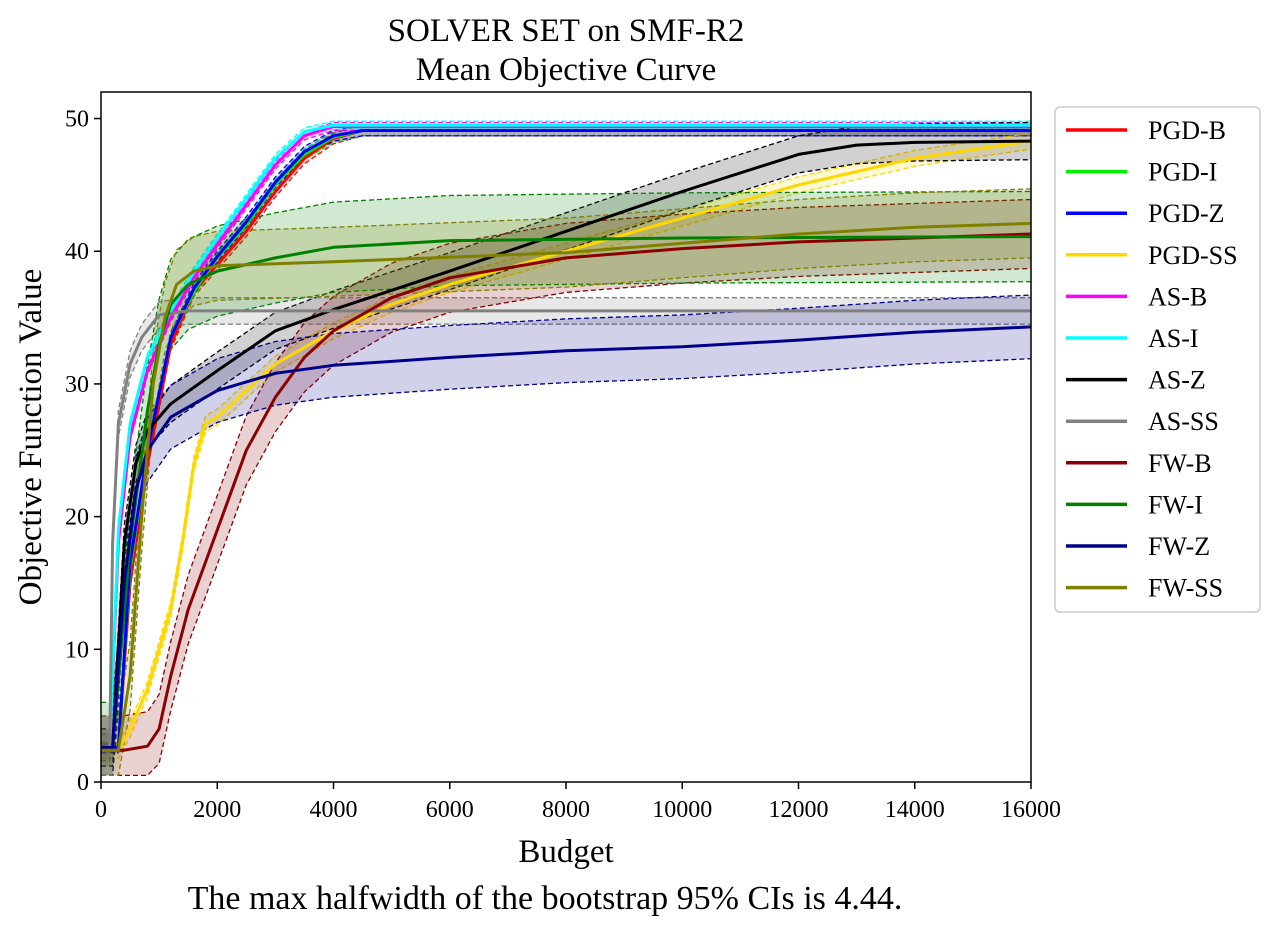 The width and height of the screenshot is (1275, 934). What do you see at coordinates (566, 810) in the screenshot?
I see `x-tick-label: 8000` at bounding box center [566, 810].